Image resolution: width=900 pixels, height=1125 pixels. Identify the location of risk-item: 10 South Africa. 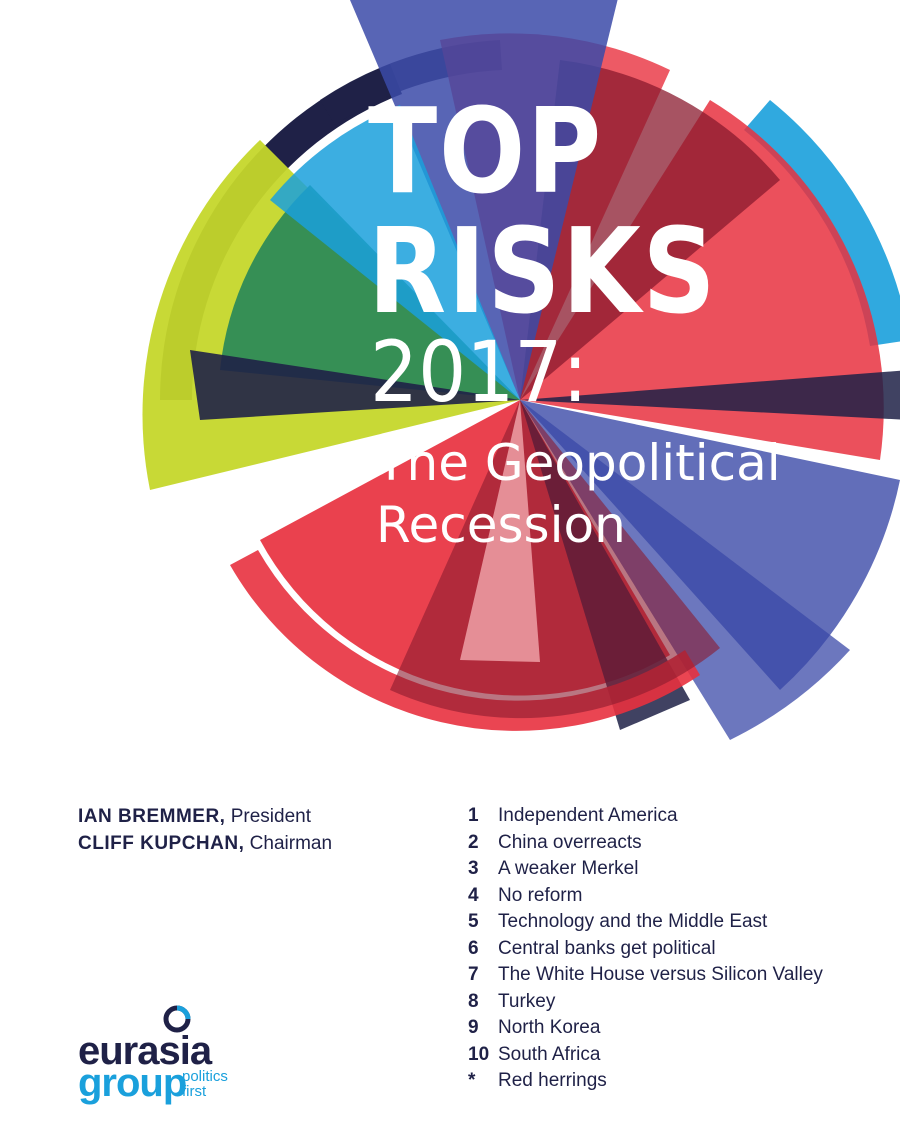
(645, 1055).